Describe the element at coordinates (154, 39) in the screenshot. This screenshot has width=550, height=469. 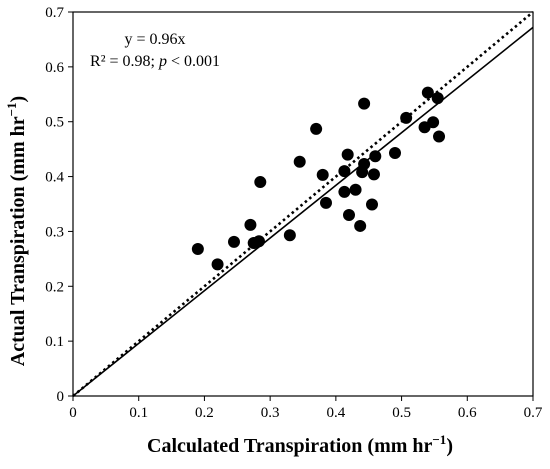
I see `regression-equation: y = 0.96x` at that location.